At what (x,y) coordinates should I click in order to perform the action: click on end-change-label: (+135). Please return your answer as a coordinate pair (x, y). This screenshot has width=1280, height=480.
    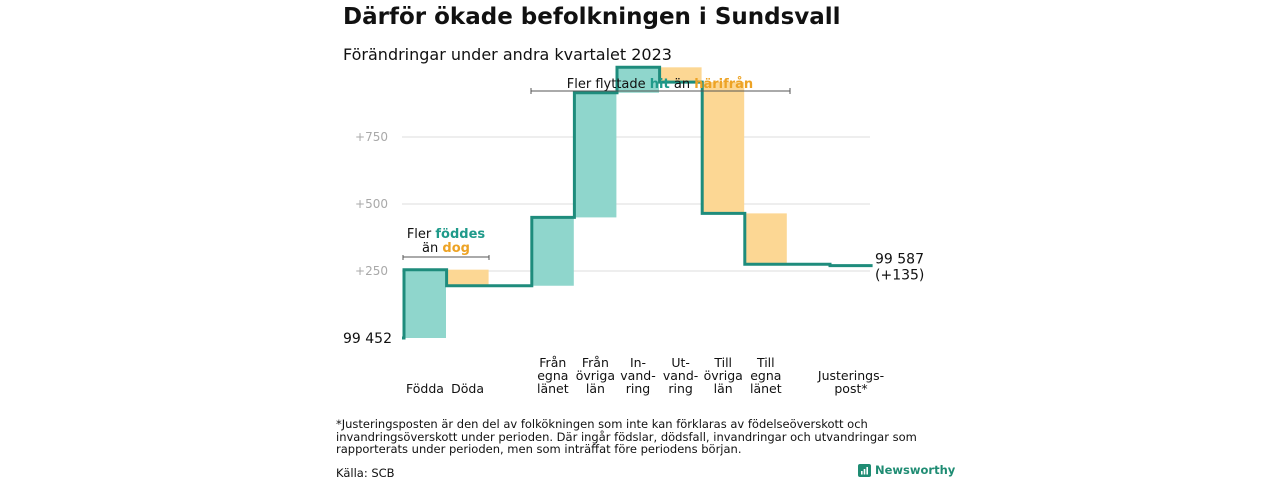
    Looking at the image, I should click on (899, 276).